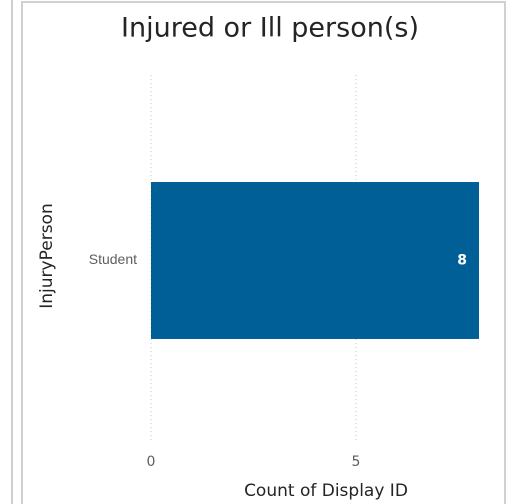  I want to click on y-axis-title: InjuryPerson, so click(47, 255).